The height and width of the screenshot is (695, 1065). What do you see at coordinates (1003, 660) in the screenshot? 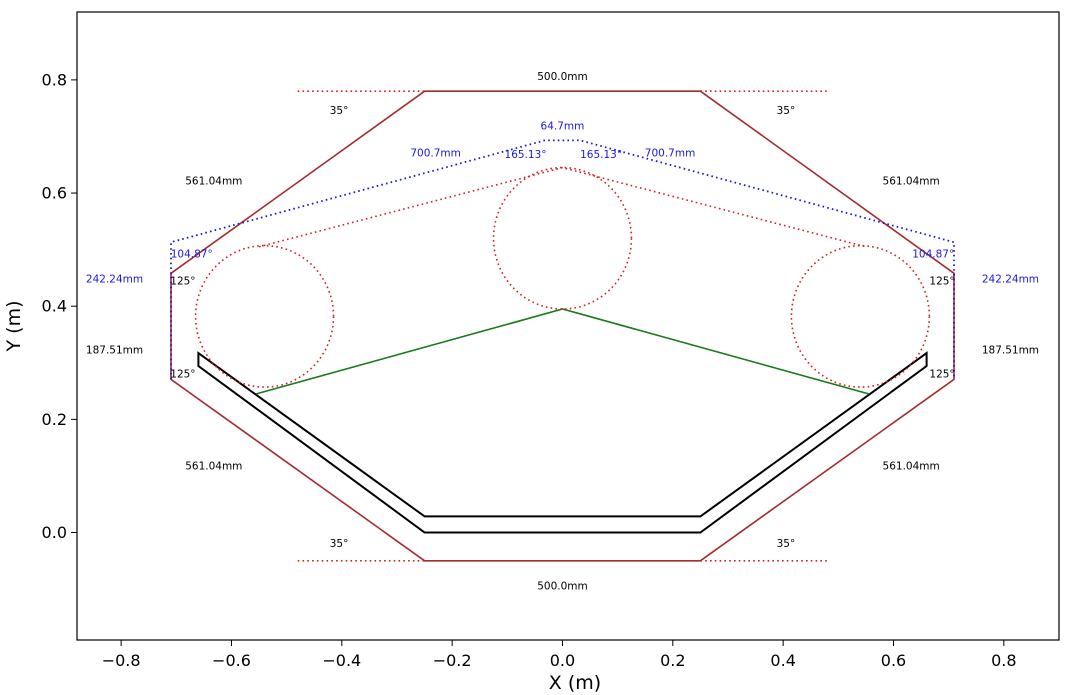
I see `x-tick-label: 0.8` at bounding box center [1003, 660].